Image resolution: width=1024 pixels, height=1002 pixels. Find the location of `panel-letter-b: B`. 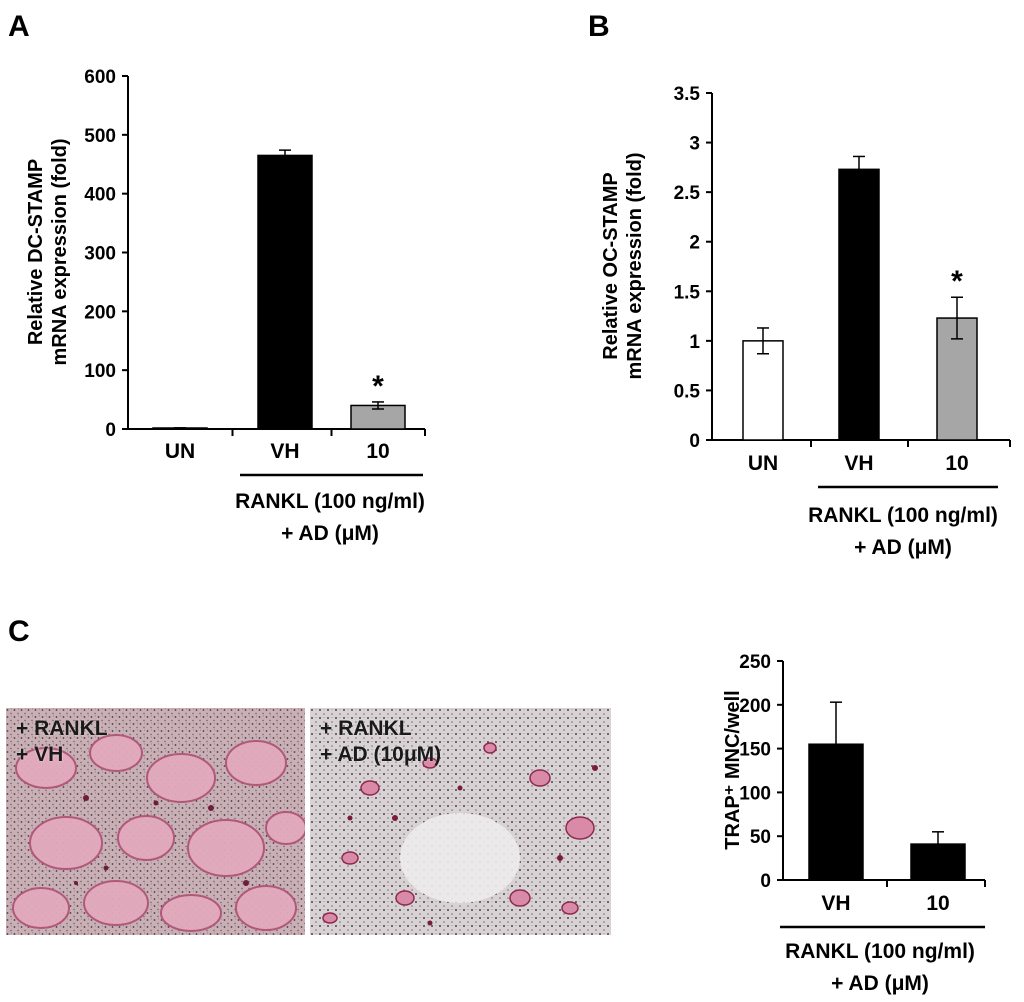

panel-letter-b: B is located at coordinates (599, 26).